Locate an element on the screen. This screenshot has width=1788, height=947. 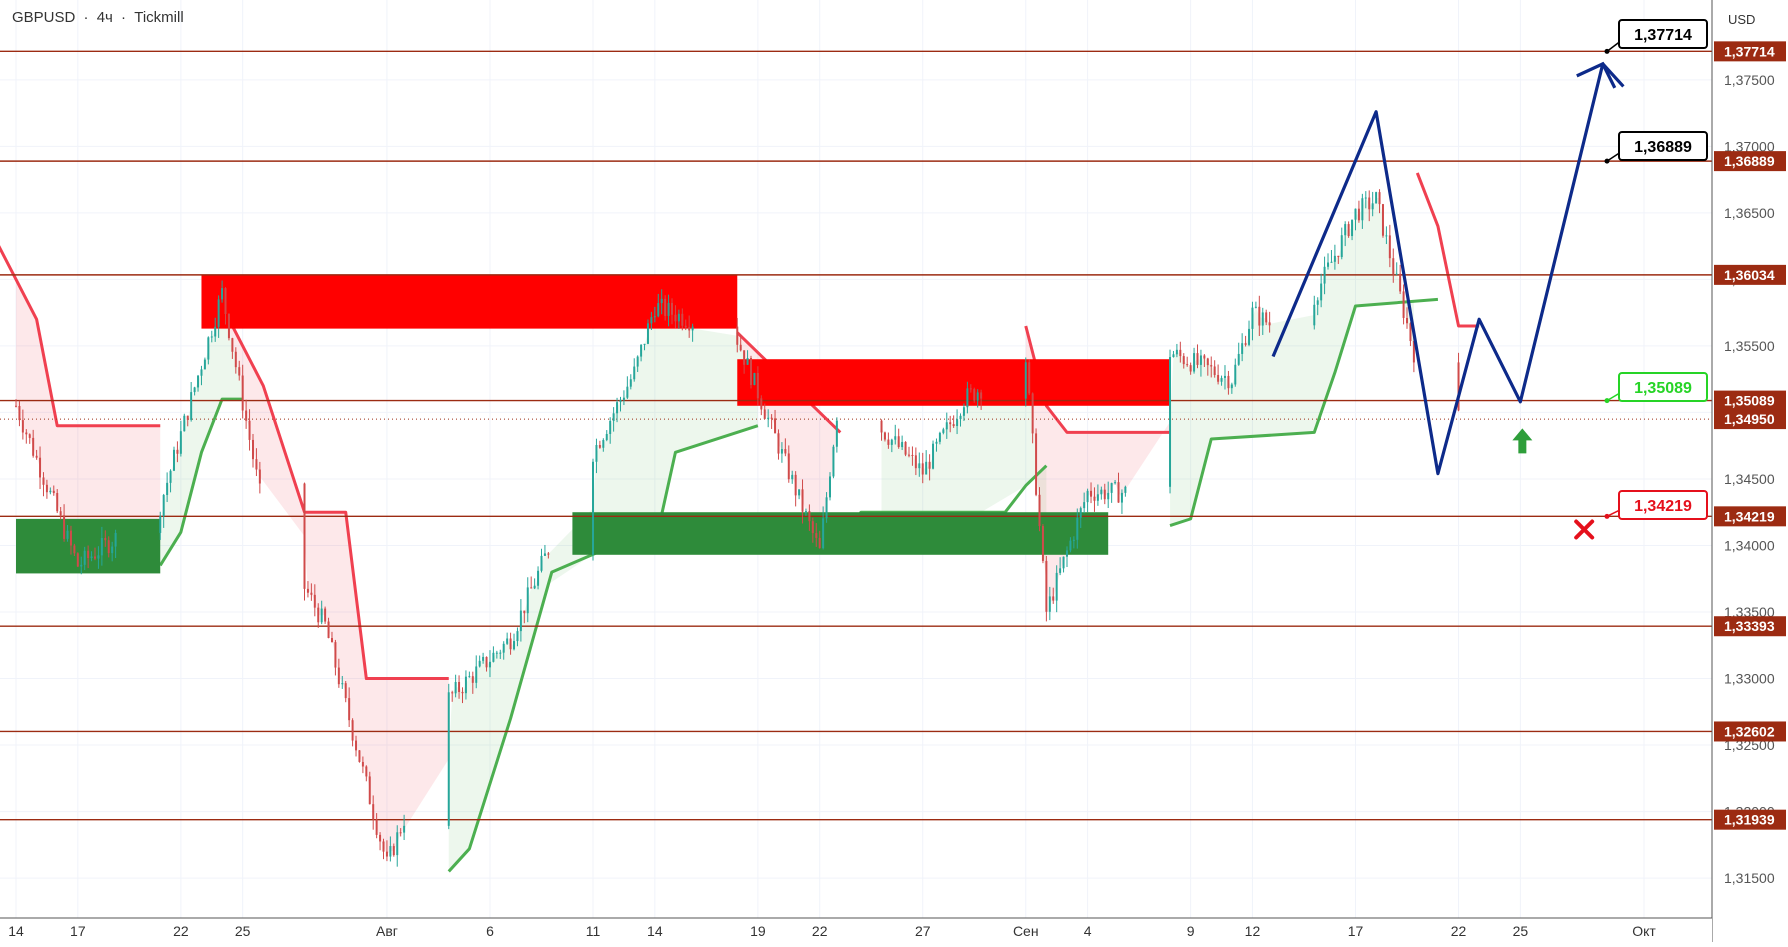
currency-label: USD is located at coordinates (1742, 19).